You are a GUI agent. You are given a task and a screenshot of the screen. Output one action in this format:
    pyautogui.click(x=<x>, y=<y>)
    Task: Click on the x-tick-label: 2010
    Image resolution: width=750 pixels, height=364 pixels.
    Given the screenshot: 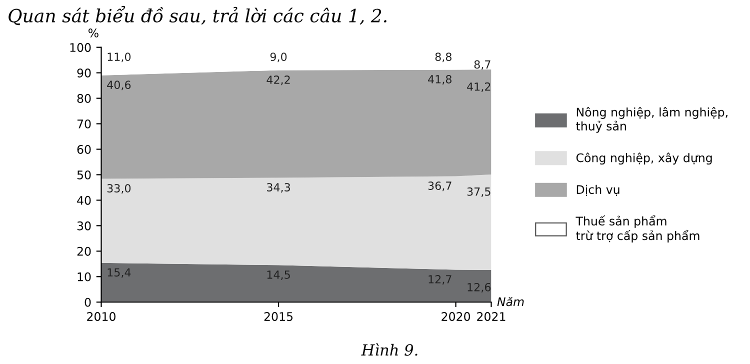 What is the action you would take?
    pyautogui.click(x=101, y=316)
    